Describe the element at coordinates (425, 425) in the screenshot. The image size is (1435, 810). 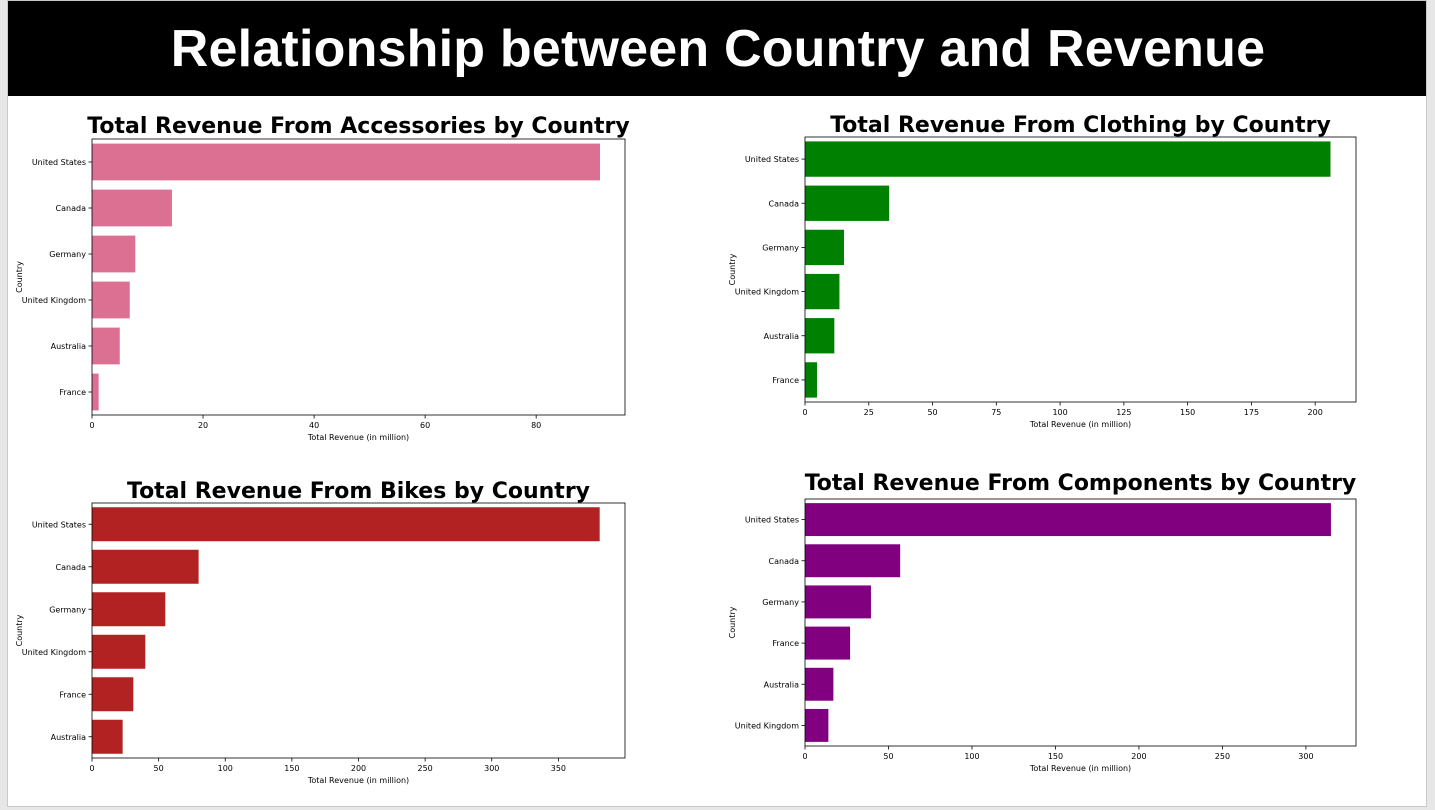
I see `x-tick-label: 60` at that location.